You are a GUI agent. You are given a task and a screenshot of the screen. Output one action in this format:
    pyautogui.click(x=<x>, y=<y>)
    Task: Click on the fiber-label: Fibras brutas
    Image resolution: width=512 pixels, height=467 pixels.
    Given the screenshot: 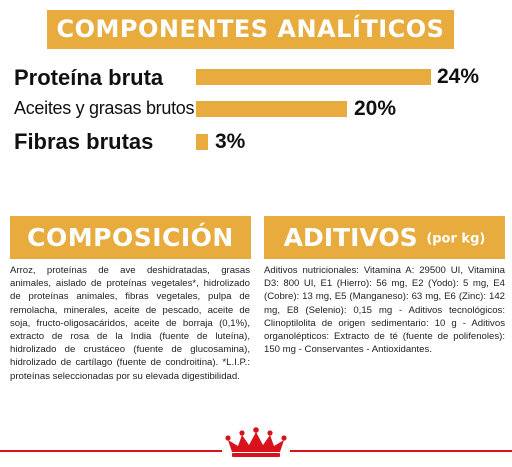 What is the action you would take?
    pyautogui.click(x=84, y=141)
    